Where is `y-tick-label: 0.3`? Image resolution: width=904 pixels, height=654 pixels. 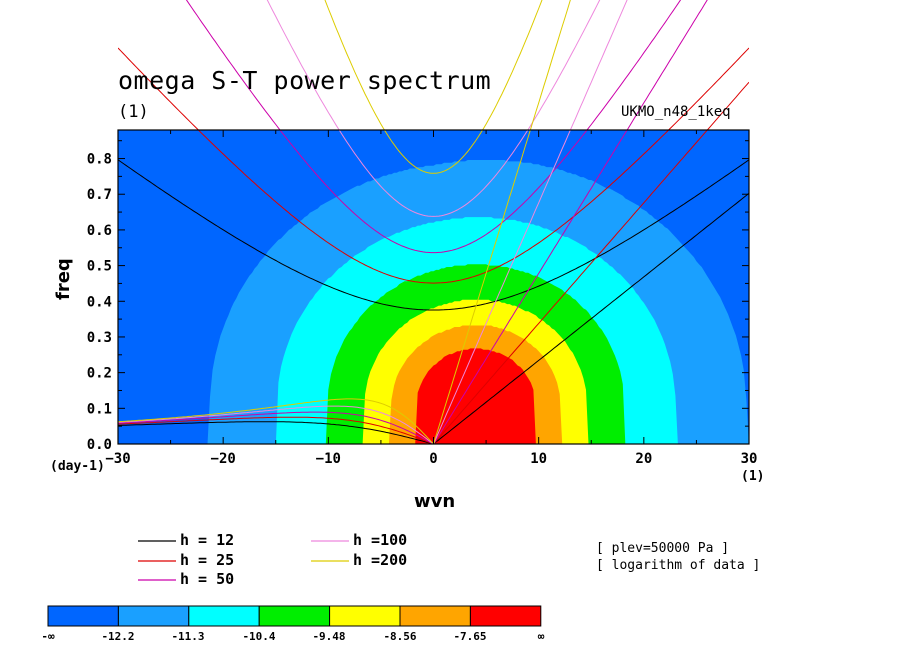
y-tick-label: 0.3 is located at coordinates (99, 338).